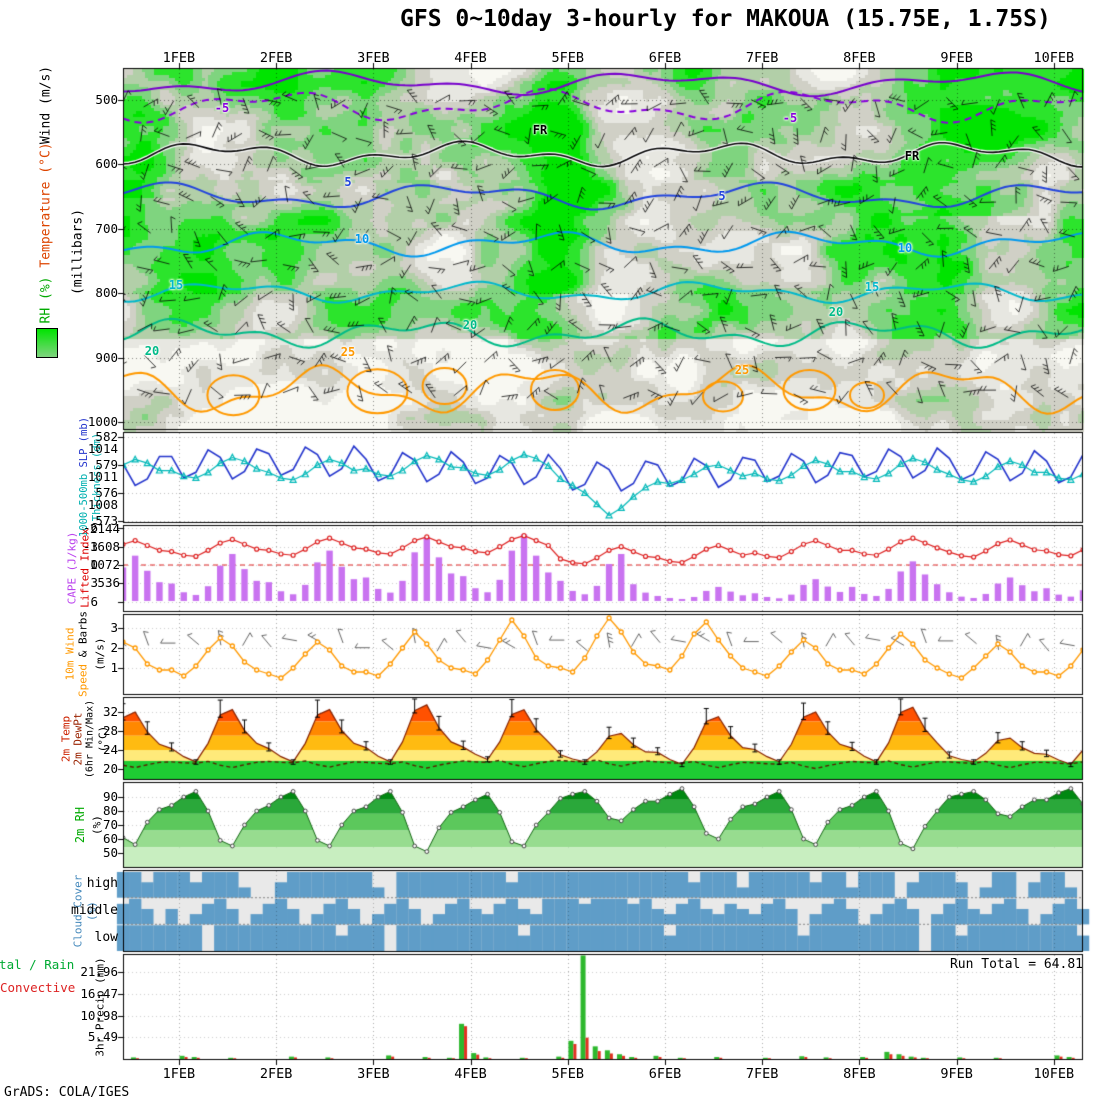 This screenshot has height=1100, width=1100. What do you see at coordinates (106, 520) in the screenshot?
I see `thickness-tick-label: 573` at bounding box center [106, 520].